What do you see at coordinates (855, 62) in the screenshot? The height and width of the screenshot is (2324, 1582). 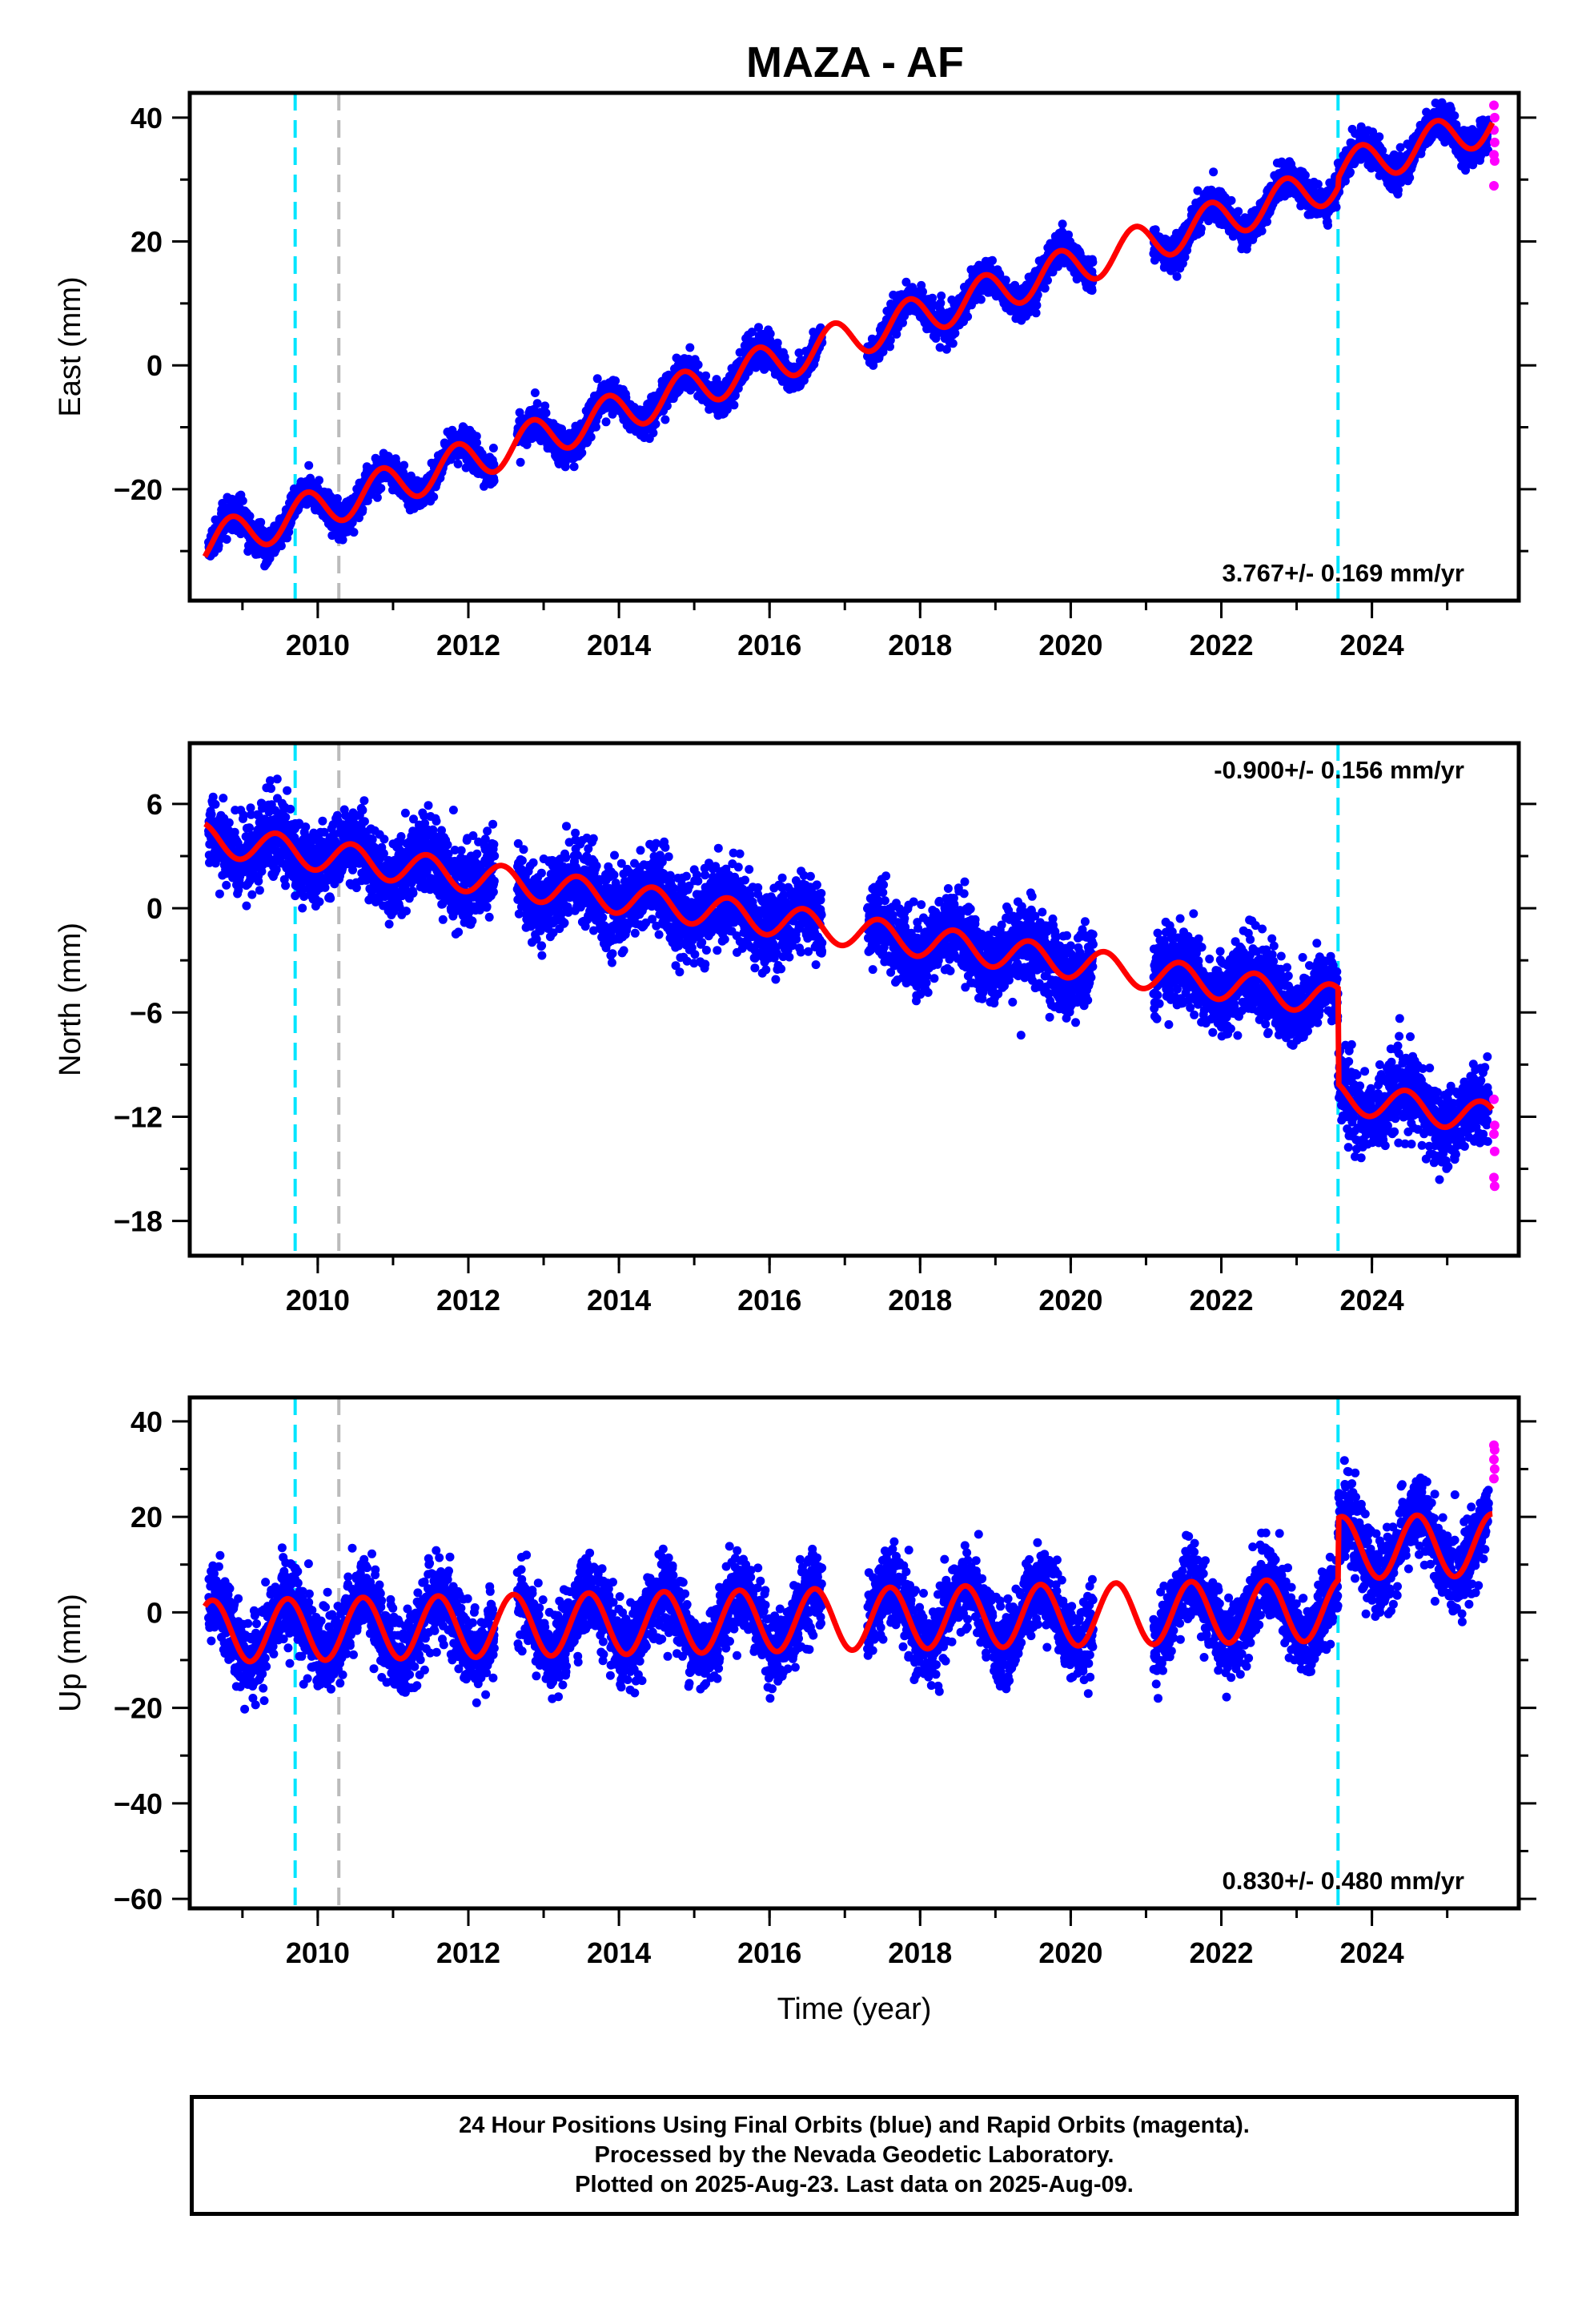 I see `figure-title: MAZA - AF` at bounding box center [855, 62].